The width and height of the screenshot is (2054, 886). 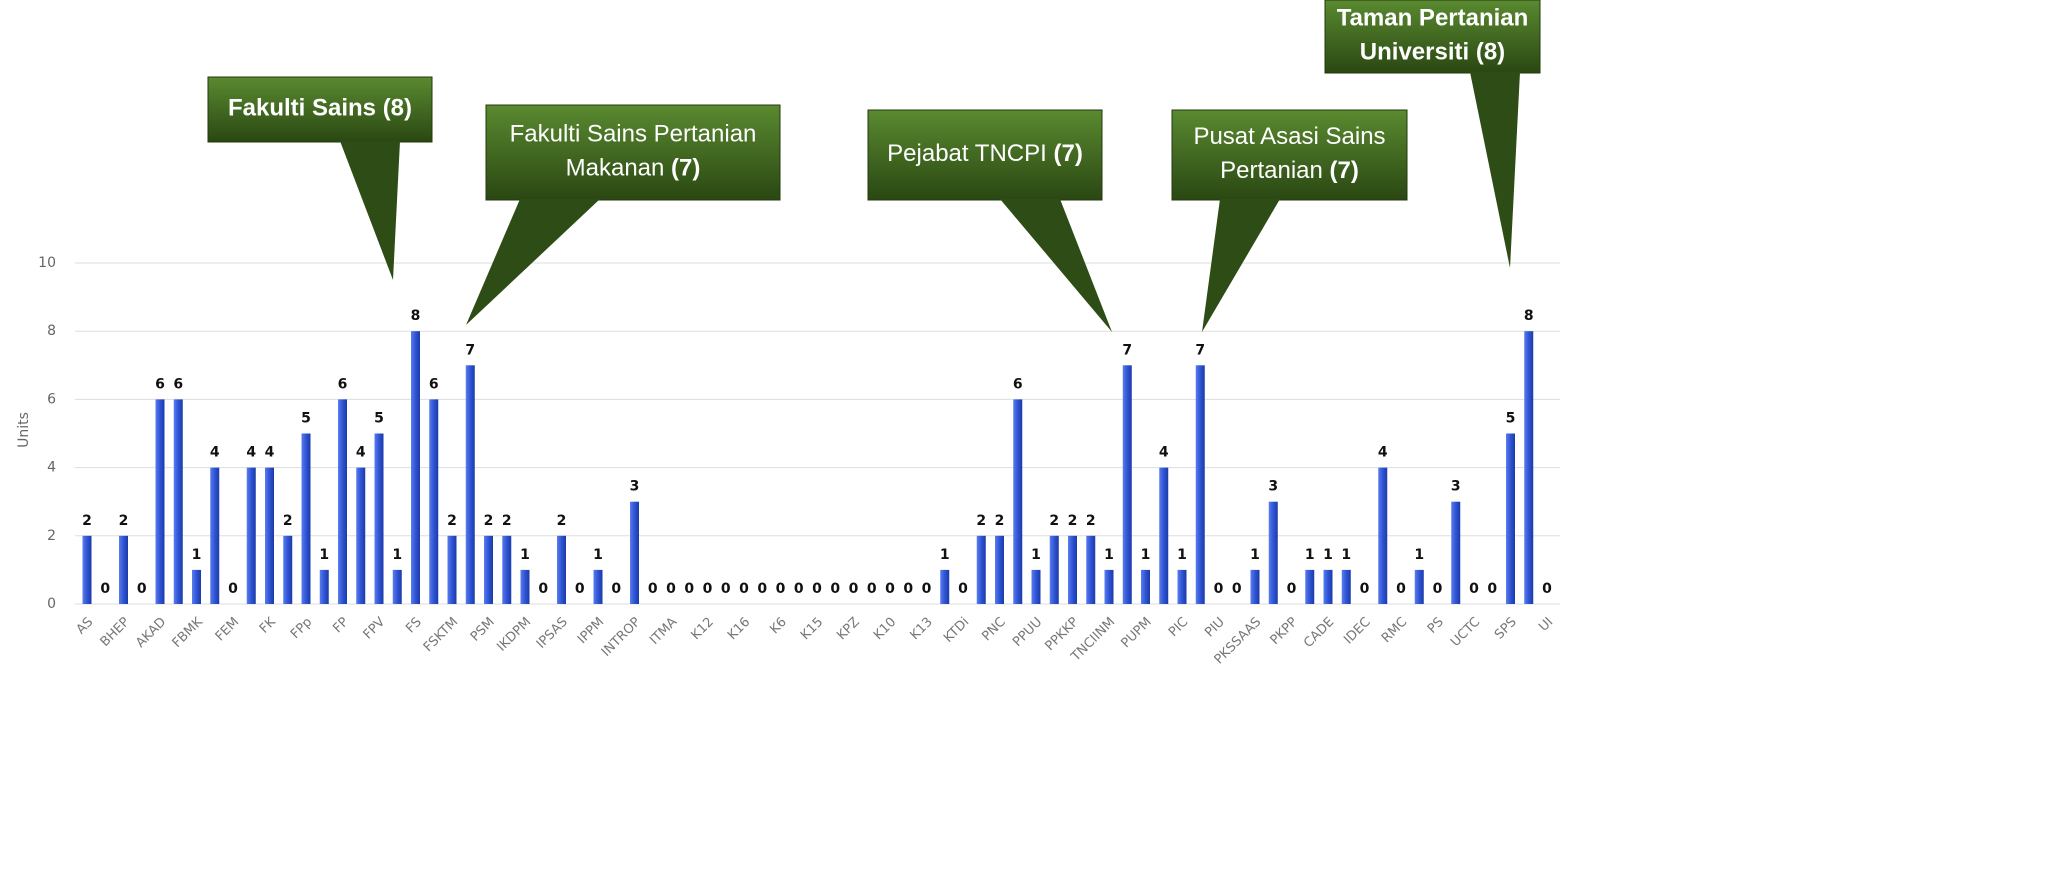 What do you see at coordinates (1027, 632) in the screenshot?
I see `x-tick-label: PPUU` at bounding box center [1027, 632].